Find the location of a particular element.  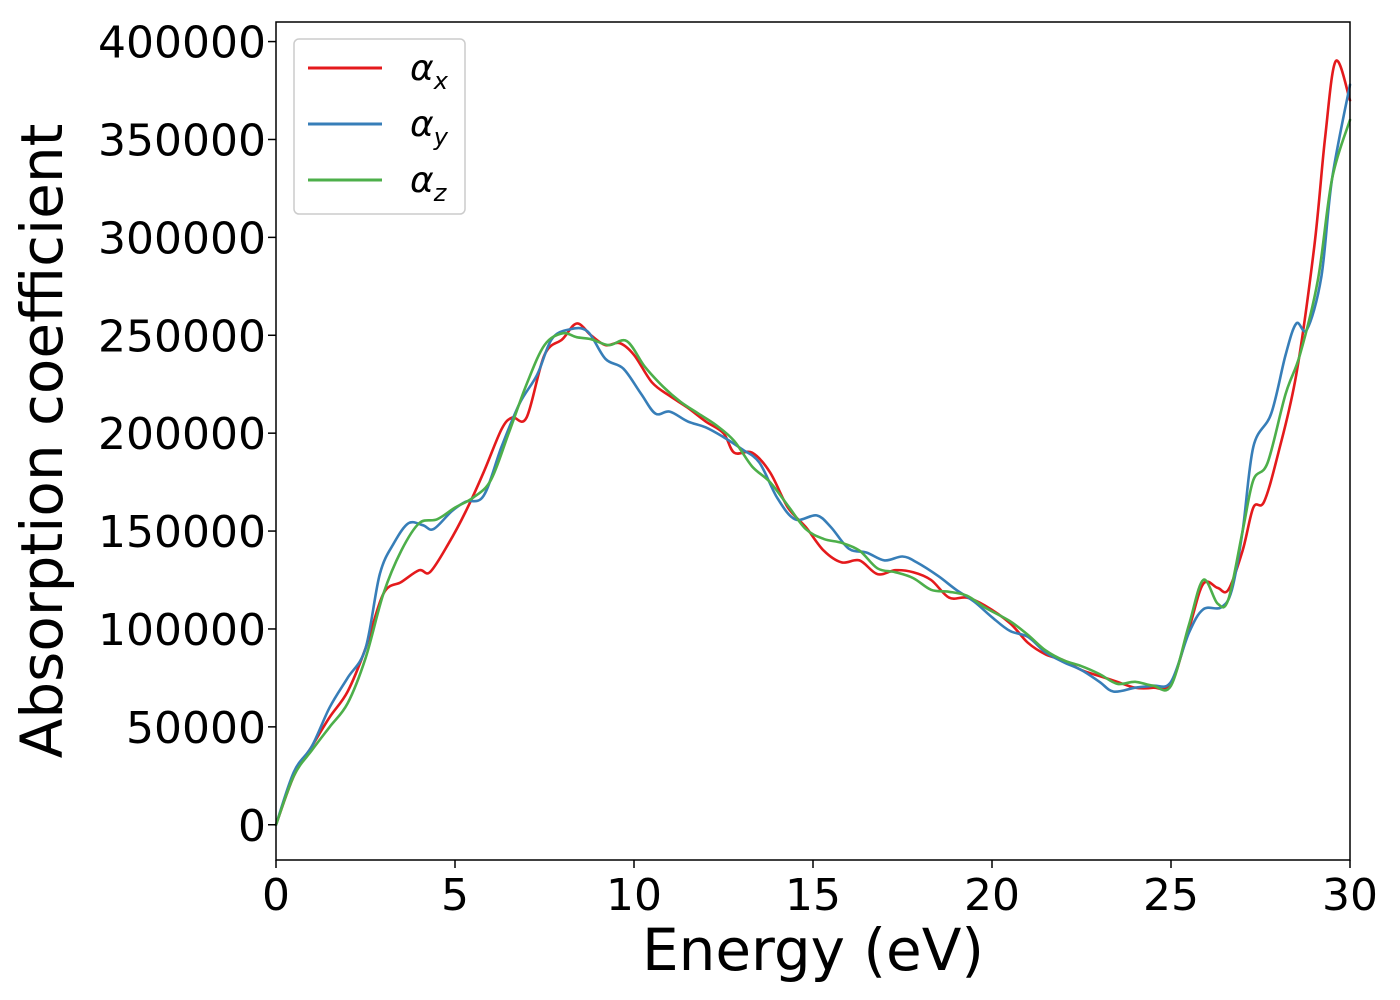

y-tick-label: 50000 is located at coordinates (196, 728).